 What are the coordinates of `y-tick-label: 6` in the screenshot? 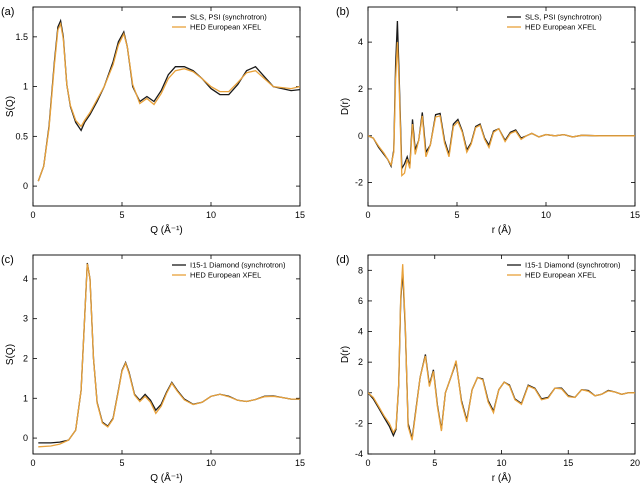 It's located at (360, 301).